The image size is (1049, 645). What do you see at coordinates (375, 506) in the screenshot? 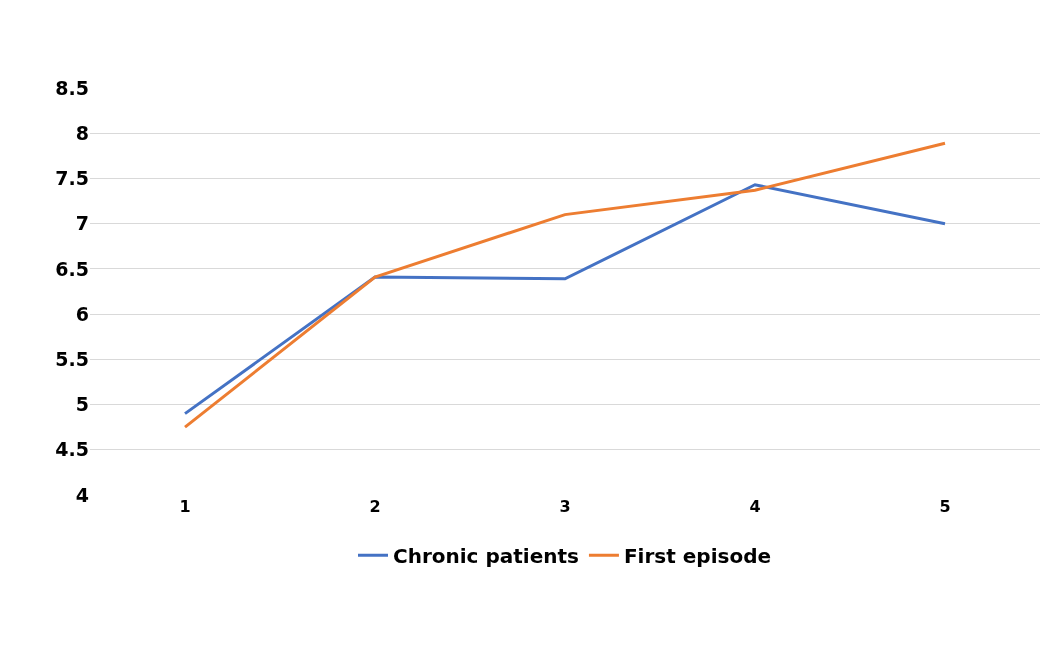
I see `x-tick-label: 2` at bounding box center [375, 506].